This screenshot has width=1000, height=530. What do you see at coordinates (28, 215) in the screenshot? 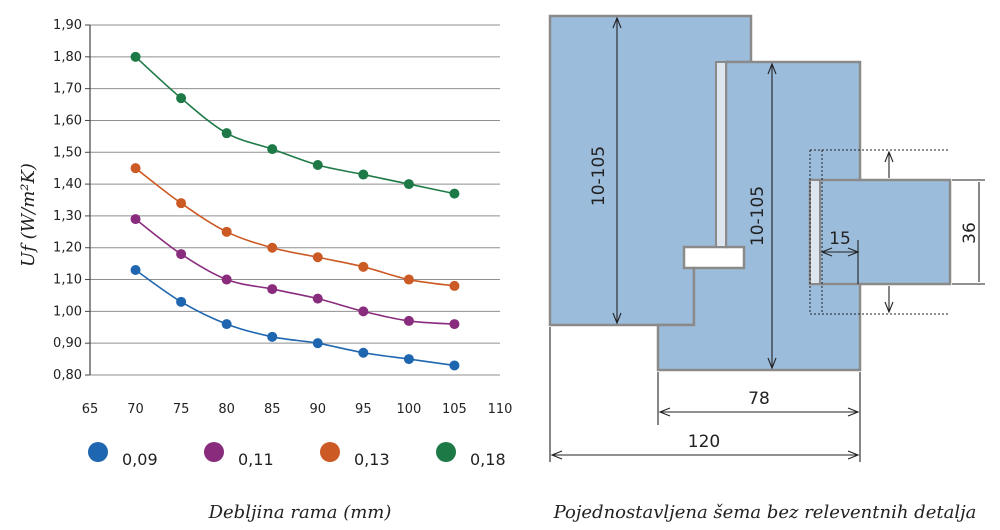
I see `y-axis-label: Uf (W/m²K)` at bounding box center [28, 215].